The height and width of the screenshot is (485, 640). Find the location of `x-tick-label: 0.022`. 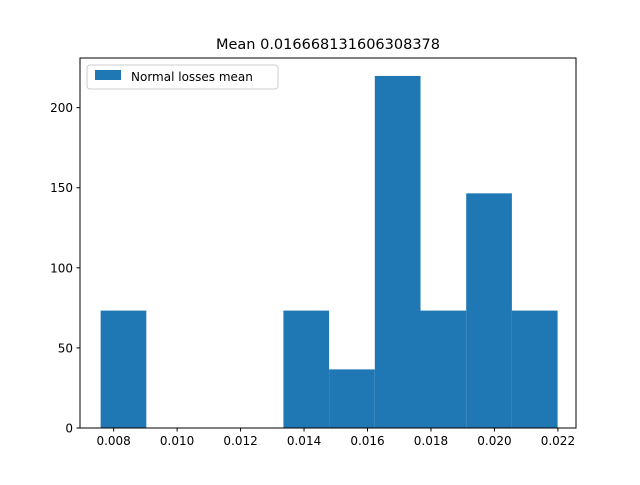

x-tick-label: 0.022 is located at coordinates (558, 441).